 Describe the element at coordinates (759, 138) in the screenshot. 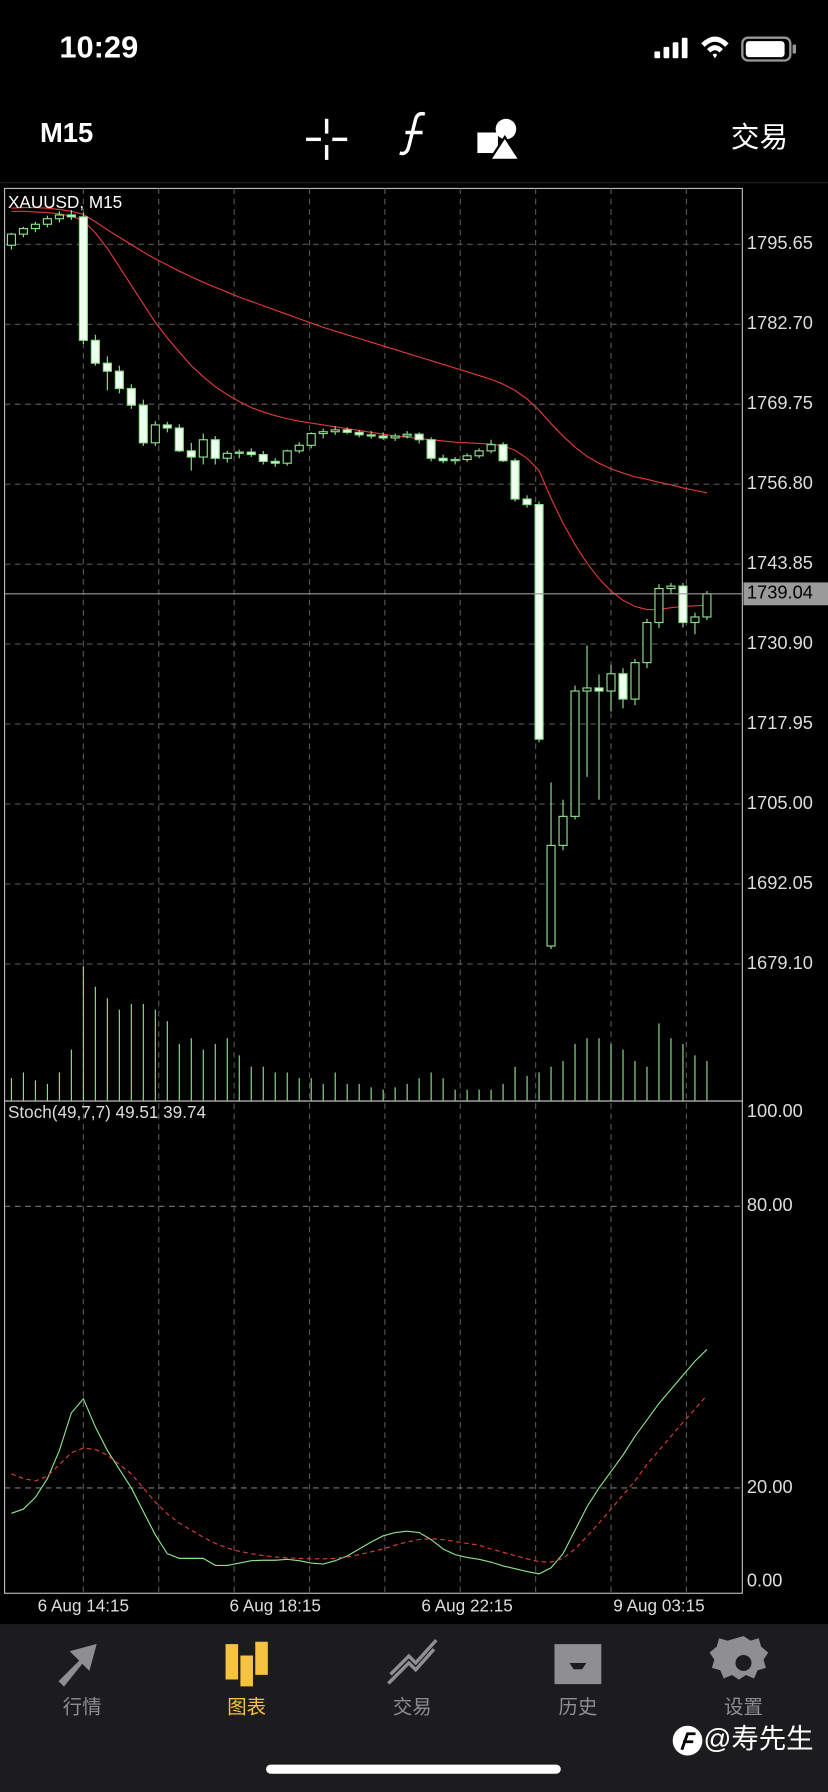

I see `trade-button: 交易` at that location.